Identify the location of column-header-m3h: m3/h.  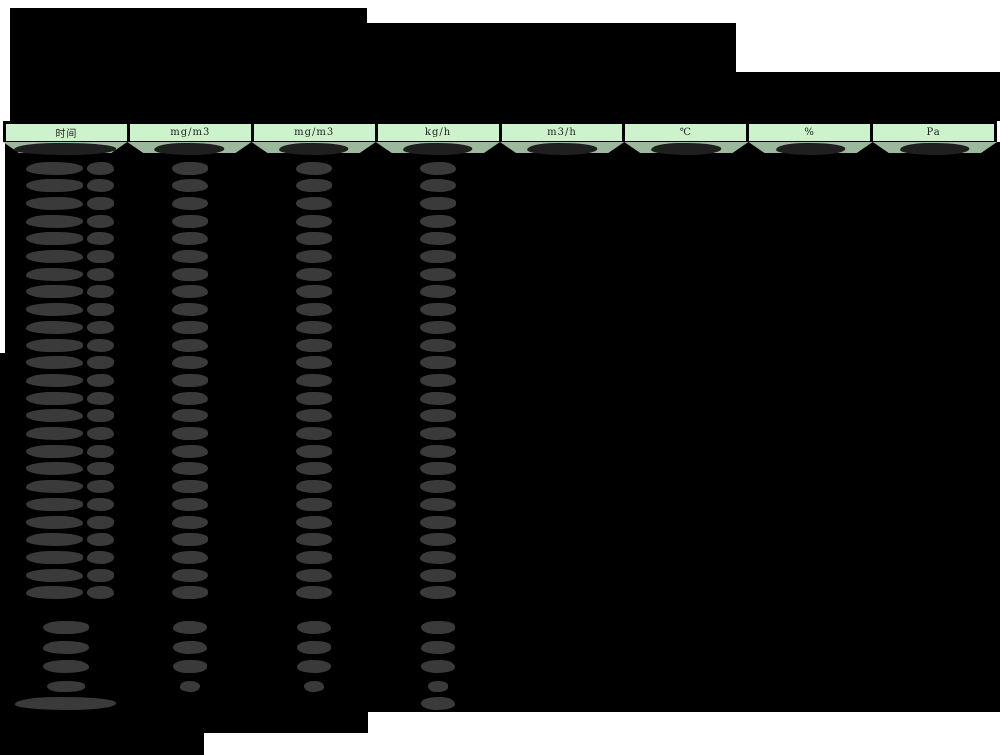
(562, 132).